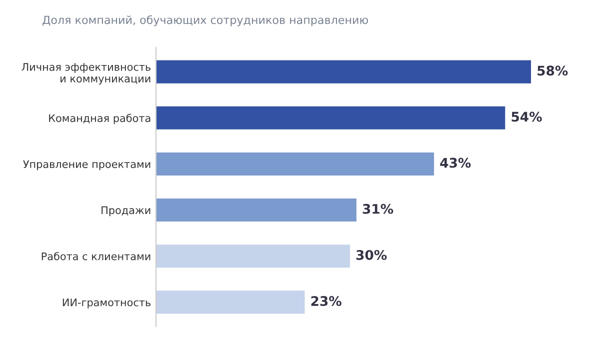 This screenshot has width=600, height=340. Describe the element at coordinates (455, 163) in the screenshot. I see `data-label: 43%` at that location.